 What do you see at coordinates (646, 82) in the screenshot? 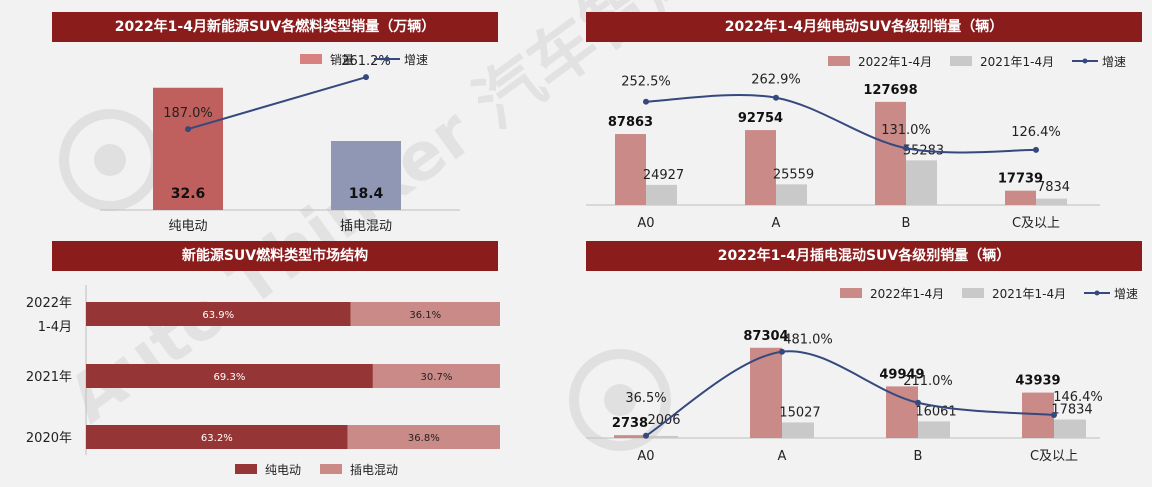
I see `chart2-growth-label: 252.5%` at bounding box center [646, 82].